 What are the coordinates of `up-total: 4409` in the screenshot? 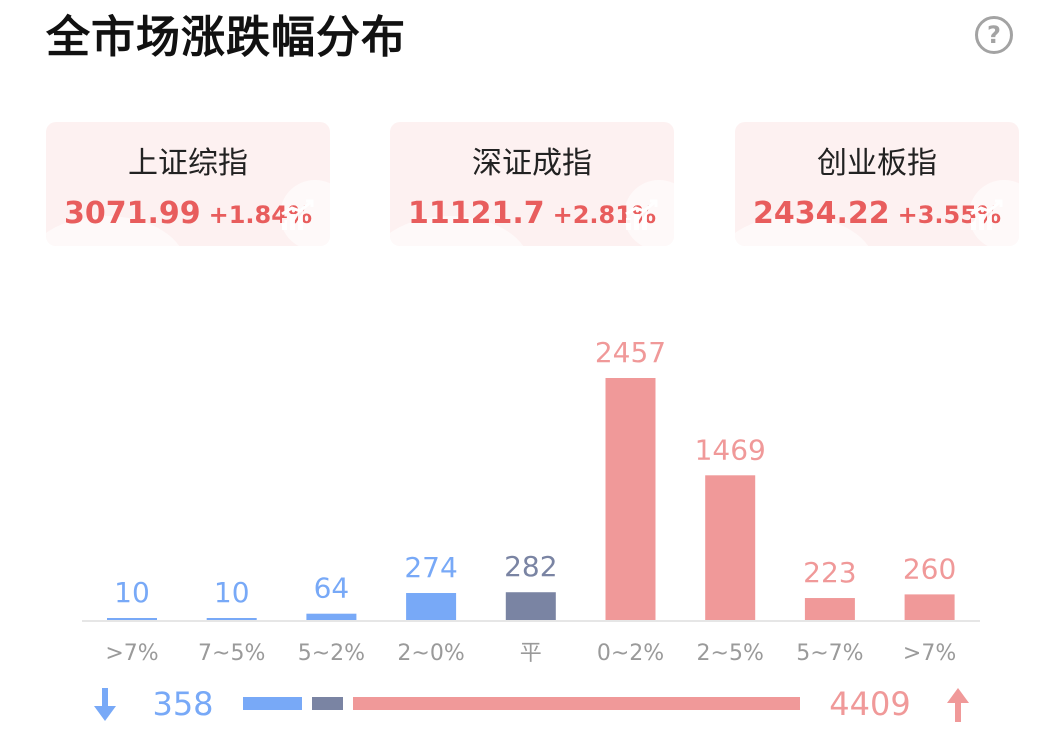 It's located at (870, 704).